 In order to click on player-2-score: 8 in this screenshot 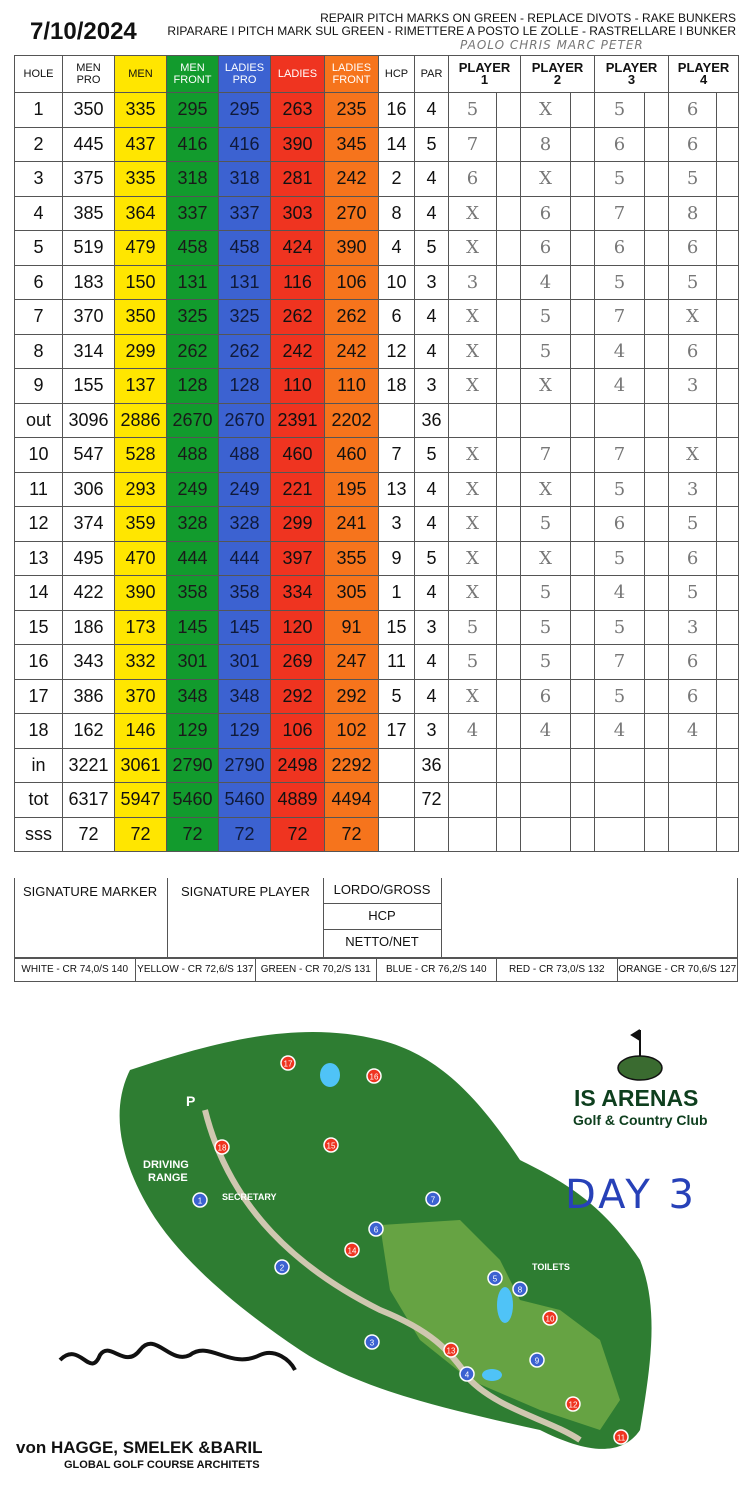, I will do `click(546, 144)`.